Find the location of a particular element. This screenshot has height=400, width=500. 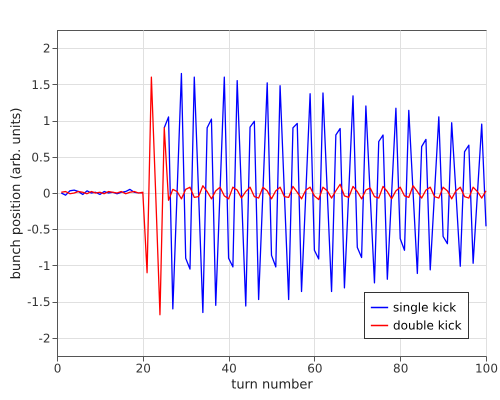

x-tick-label: 80 is located at coordinates (400, 369).